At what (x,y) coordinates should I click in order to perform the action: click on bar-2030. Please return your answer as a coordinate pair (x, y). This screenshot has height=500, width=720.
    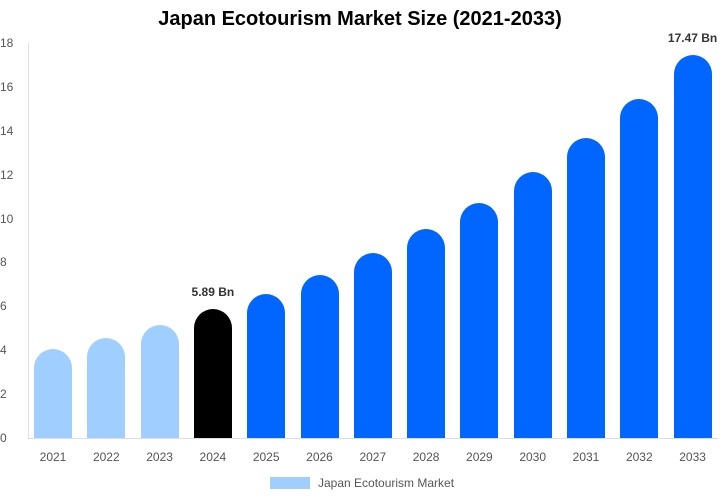
    Looking at the image, I should click on (532, 305).